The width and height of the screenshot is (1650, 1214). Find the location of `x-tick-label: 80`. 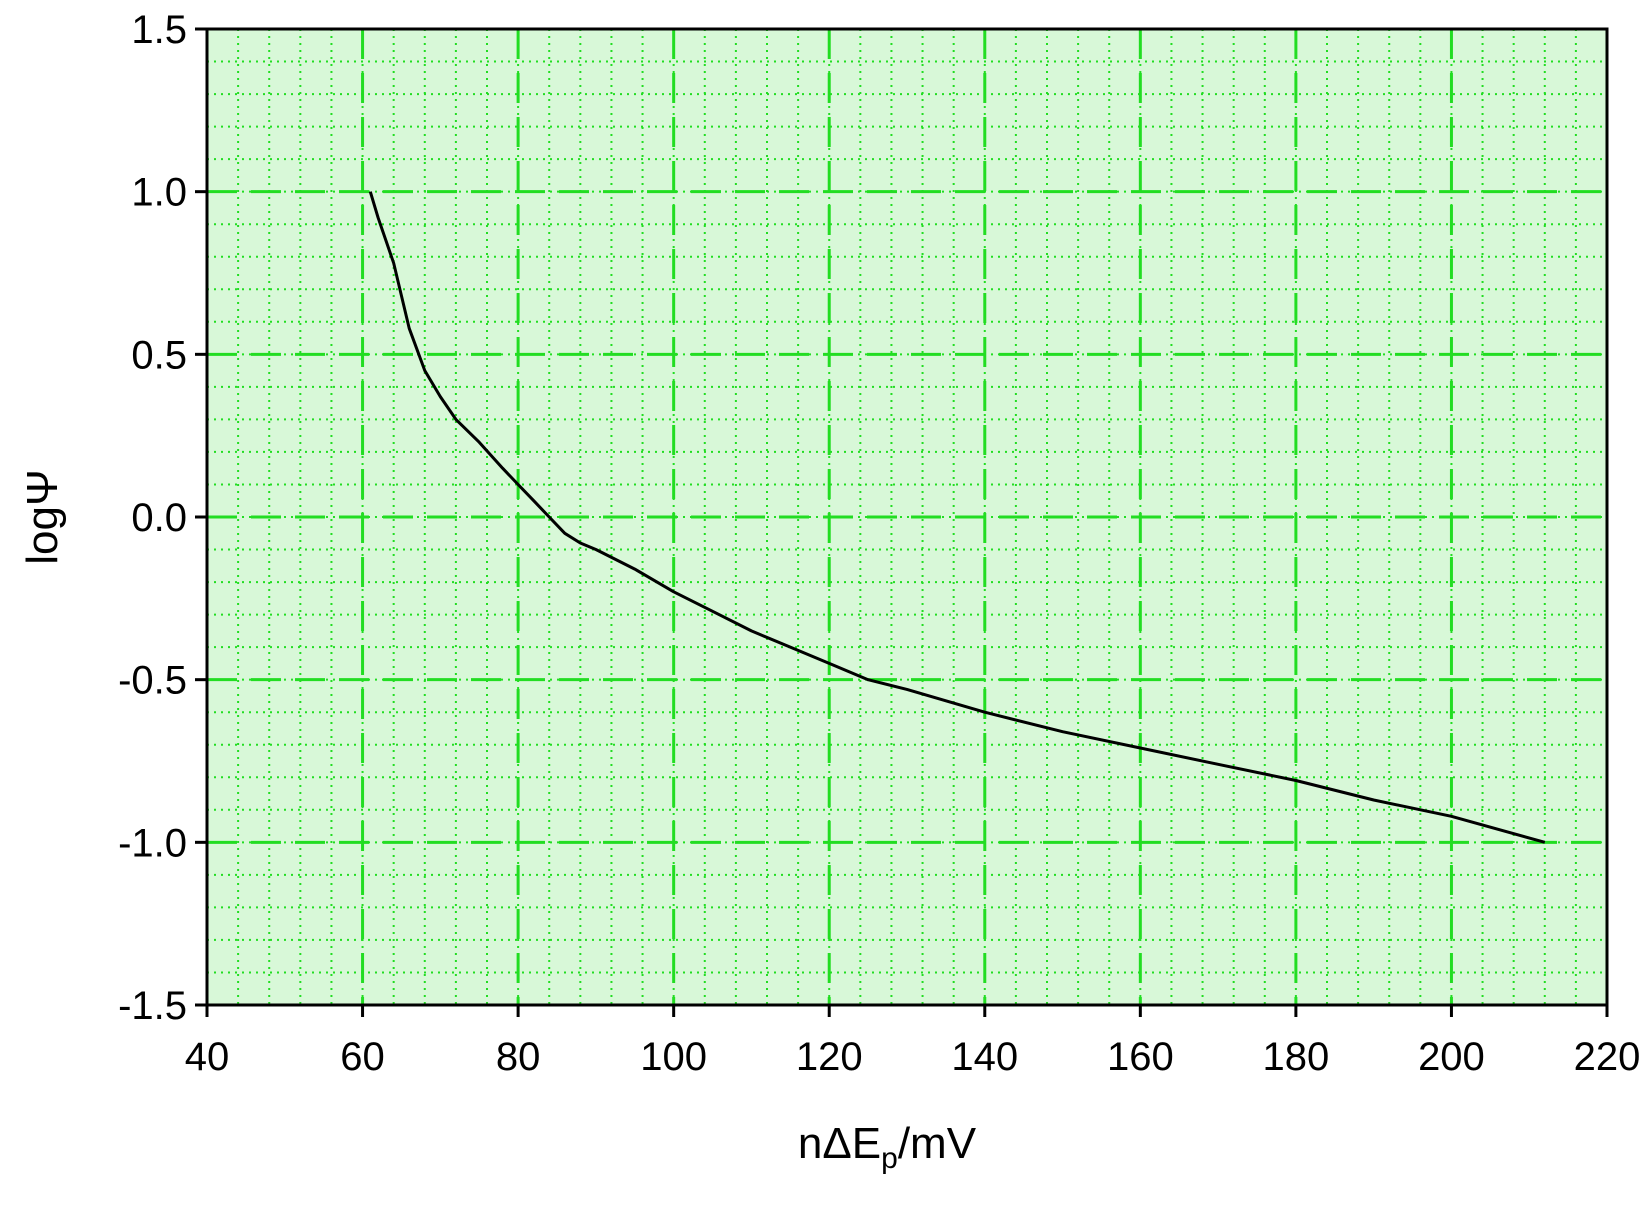

x-tick-label: 80 is located at coordinates (518, 1057).